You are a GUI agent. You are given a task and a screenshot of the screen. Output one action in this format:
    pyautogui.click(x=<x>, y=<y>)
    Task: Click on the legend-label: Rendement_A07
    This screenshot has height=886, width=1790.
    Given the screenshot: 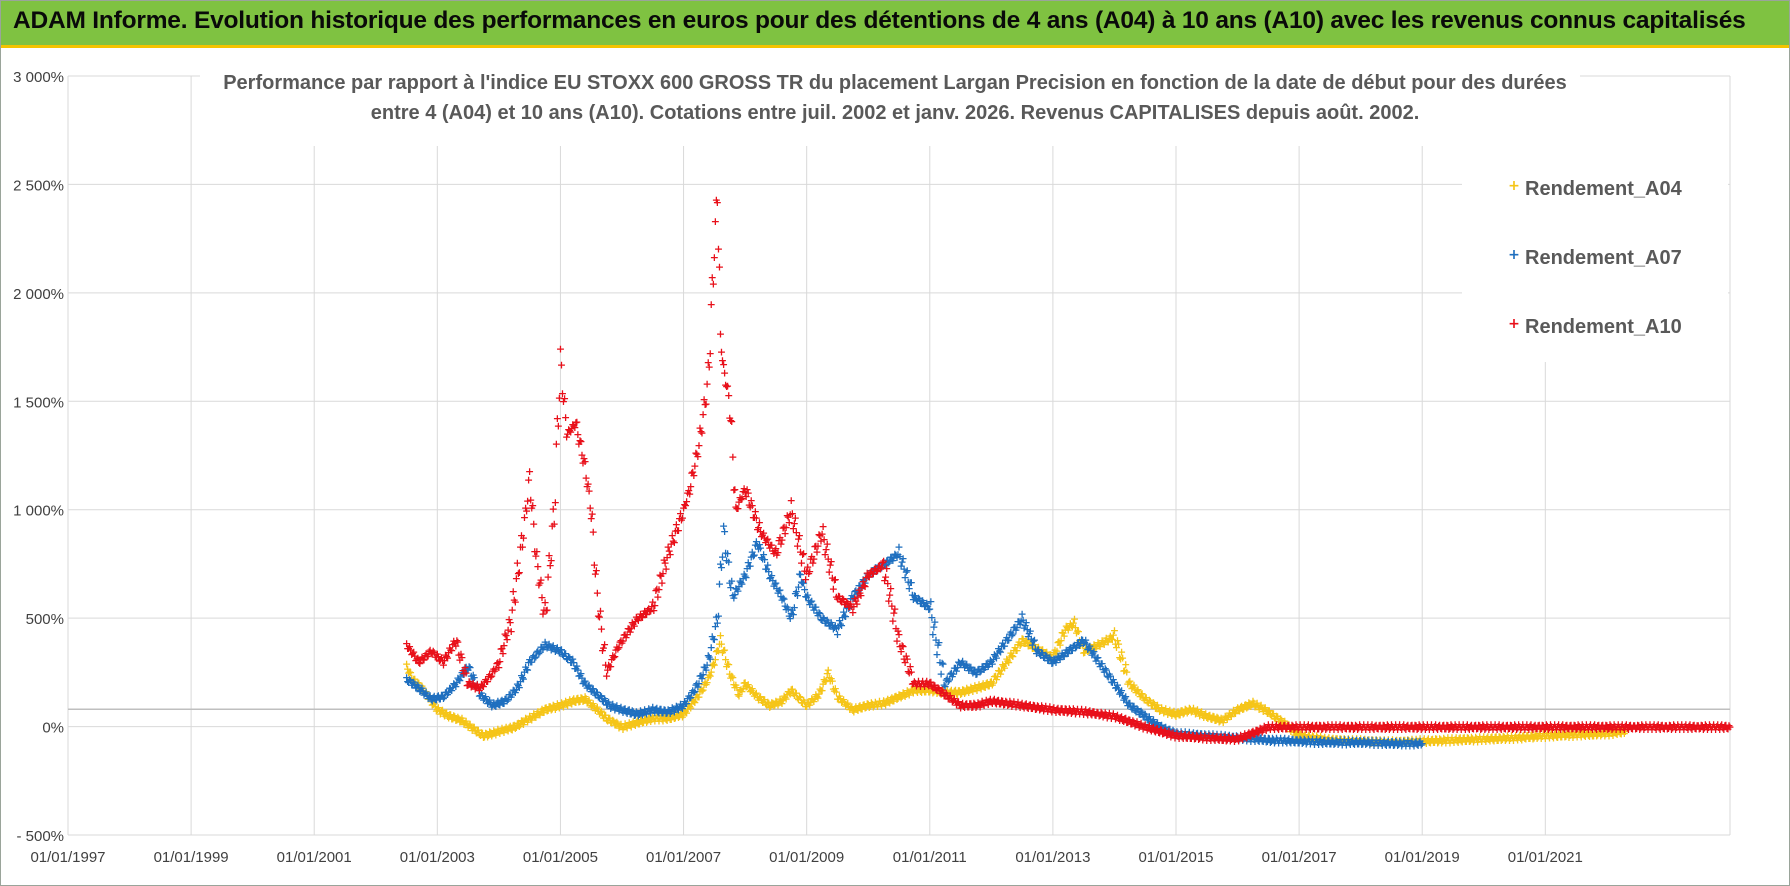 What is the action you would take?
    pyautogui.click(x=1603, y=258)
    